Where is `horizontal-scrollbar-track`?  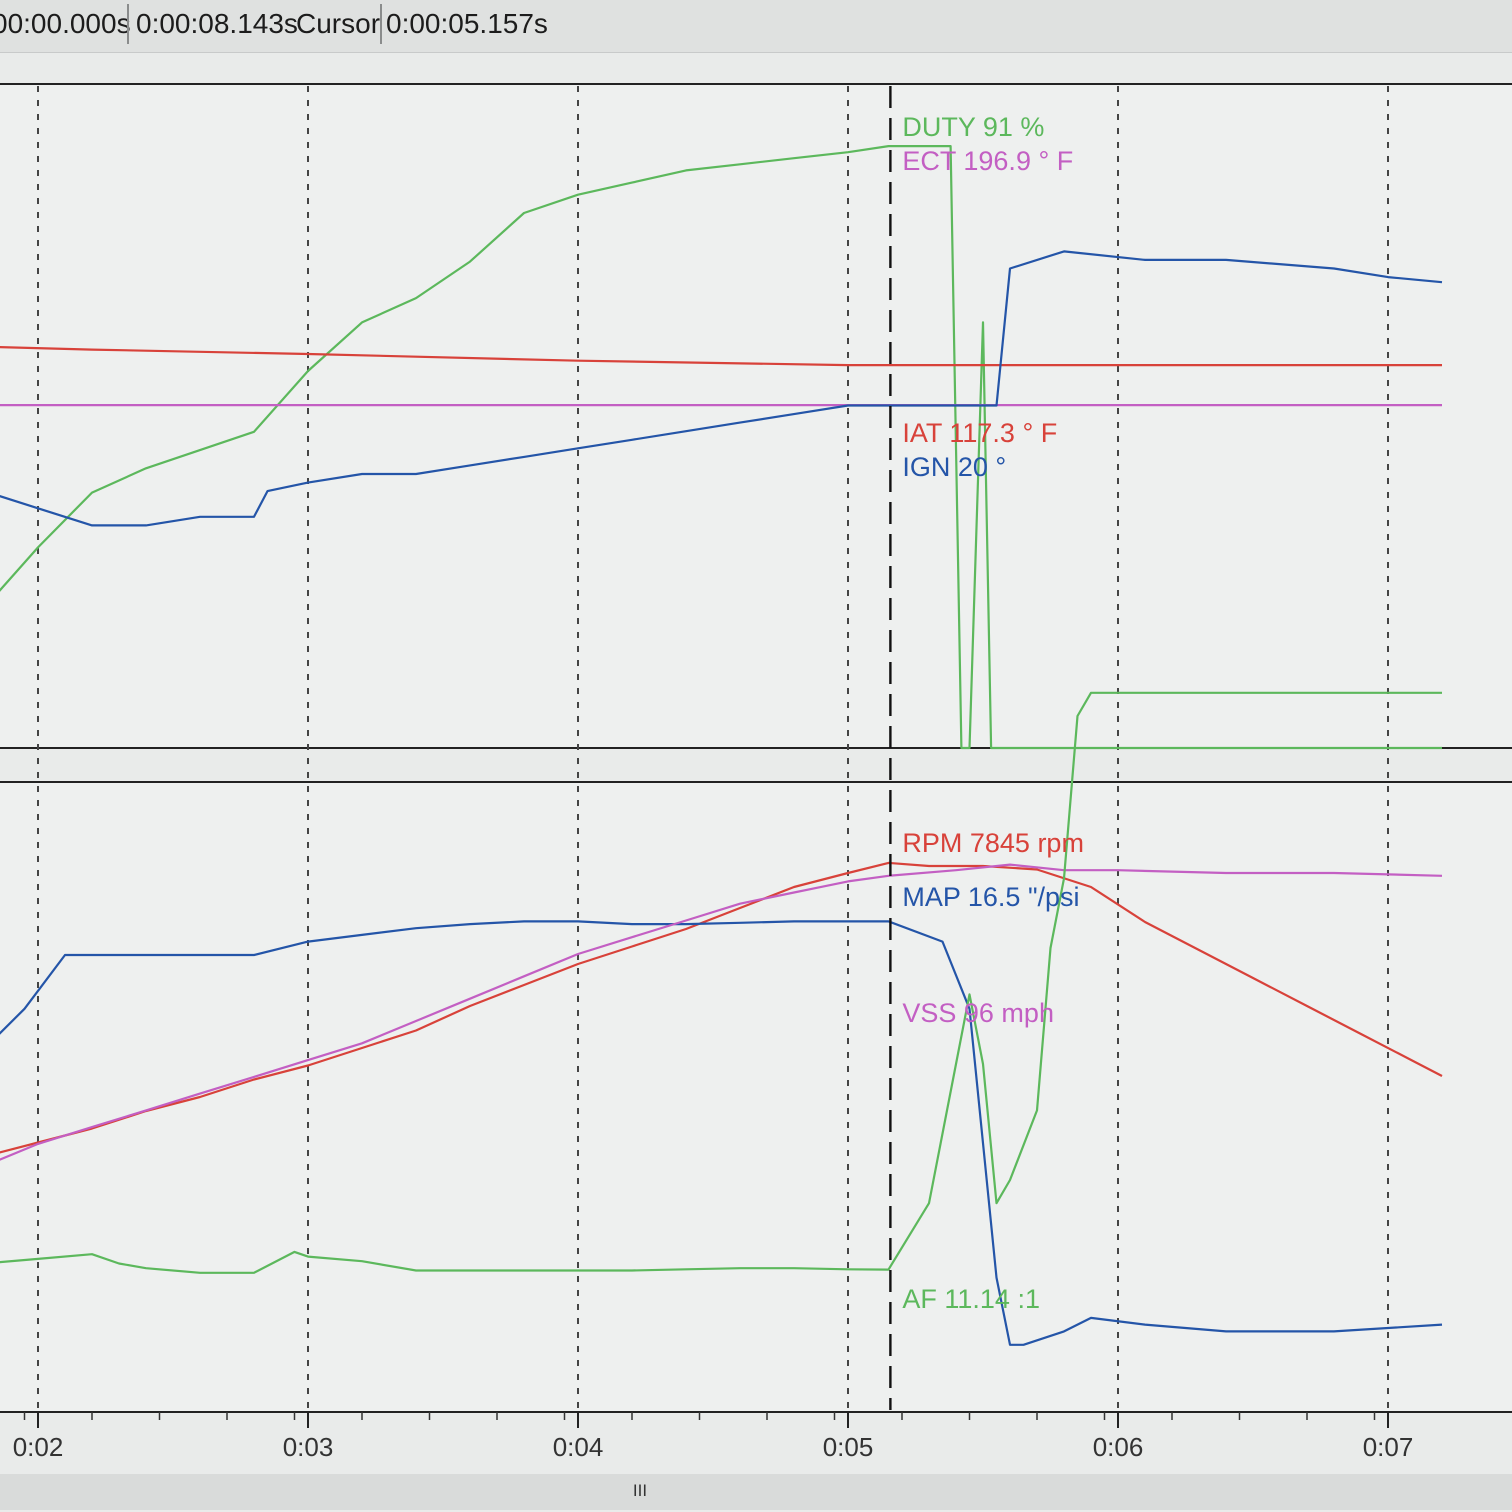
horizontal-scrollbar-track is located at coordinates (756, 1492).